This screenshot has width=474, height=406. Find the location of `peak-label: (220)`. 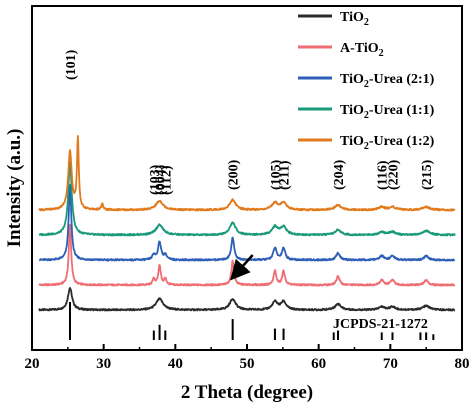

peak-label: (220) is located at coordinates (393, 174).